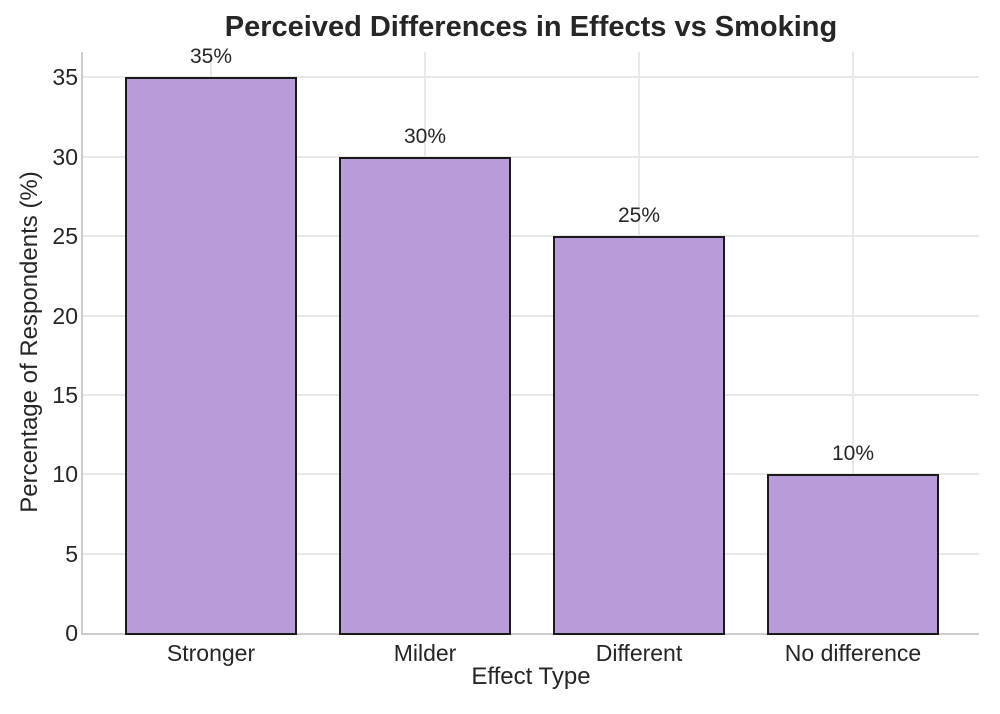  Describe the element at coordinates (71, 553) in the screenshot. I see `y-tick-label: 5` at that location.